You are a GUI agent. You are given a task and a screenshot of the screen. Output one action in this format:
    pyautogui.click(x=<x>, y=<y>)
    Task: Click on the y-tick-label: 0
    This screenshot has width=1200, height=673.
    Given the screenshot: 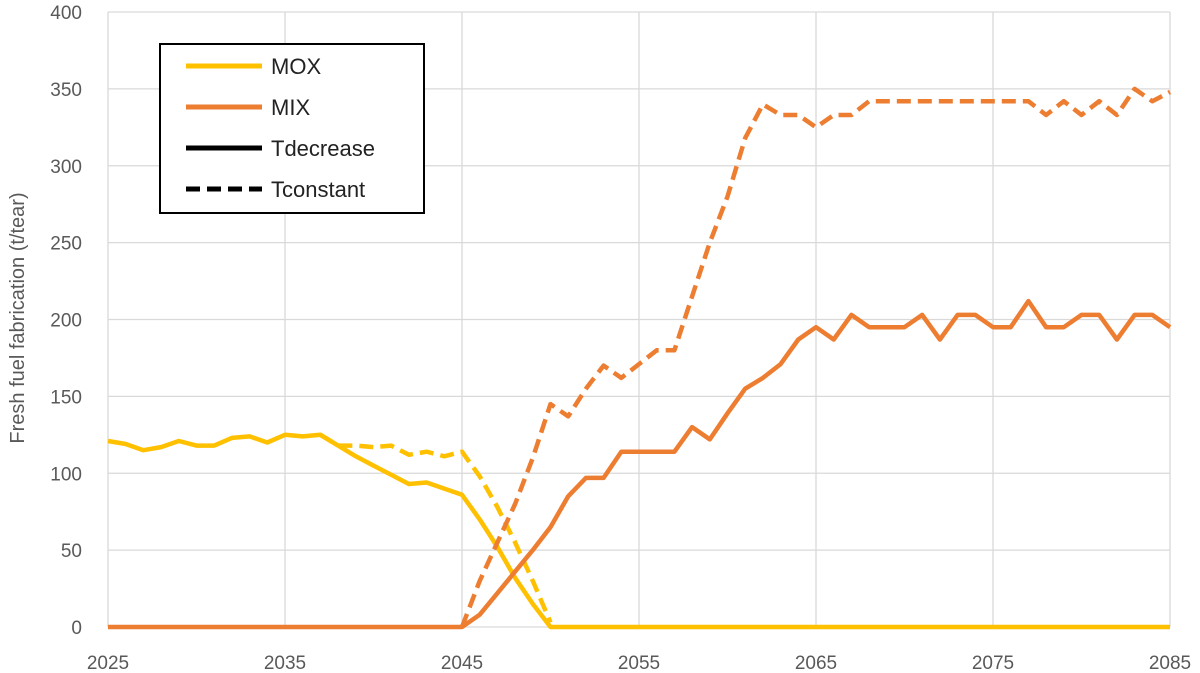 What is the action you would take?
    pyautogui.click(x=76, y=628)
    